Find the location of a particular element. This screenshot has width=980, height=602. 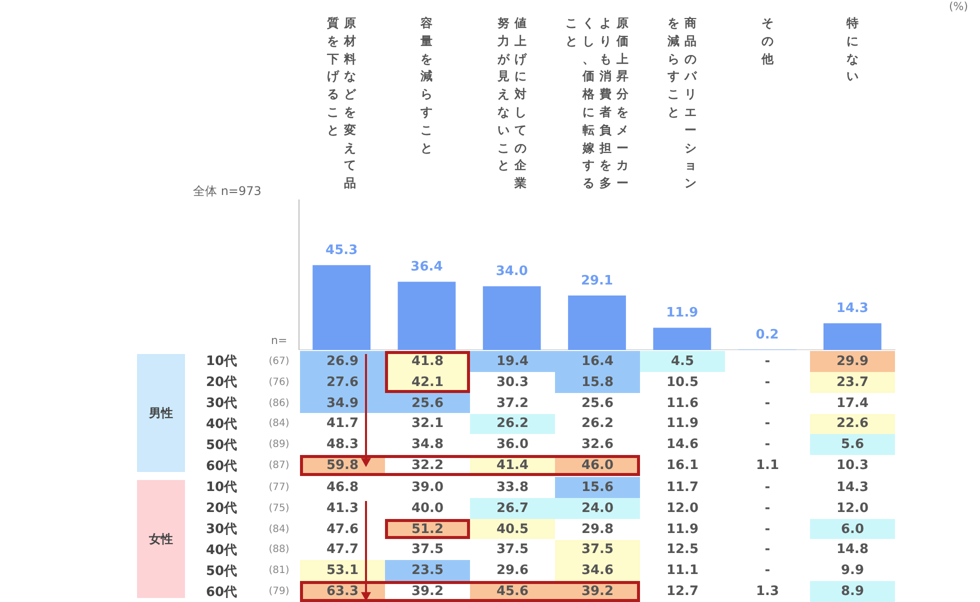

data-label: 45.3 is located at coordinates (342, 250).